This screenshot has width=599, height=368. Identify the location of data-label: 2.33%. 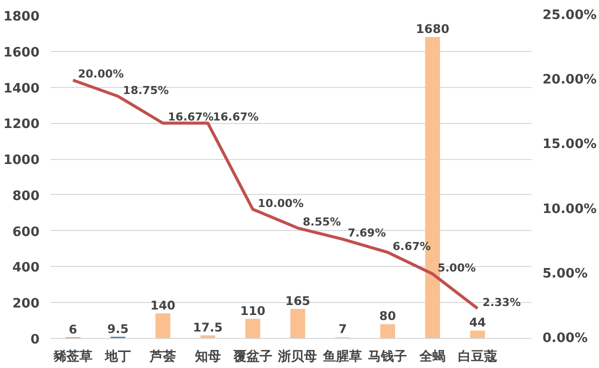
(501, 302).